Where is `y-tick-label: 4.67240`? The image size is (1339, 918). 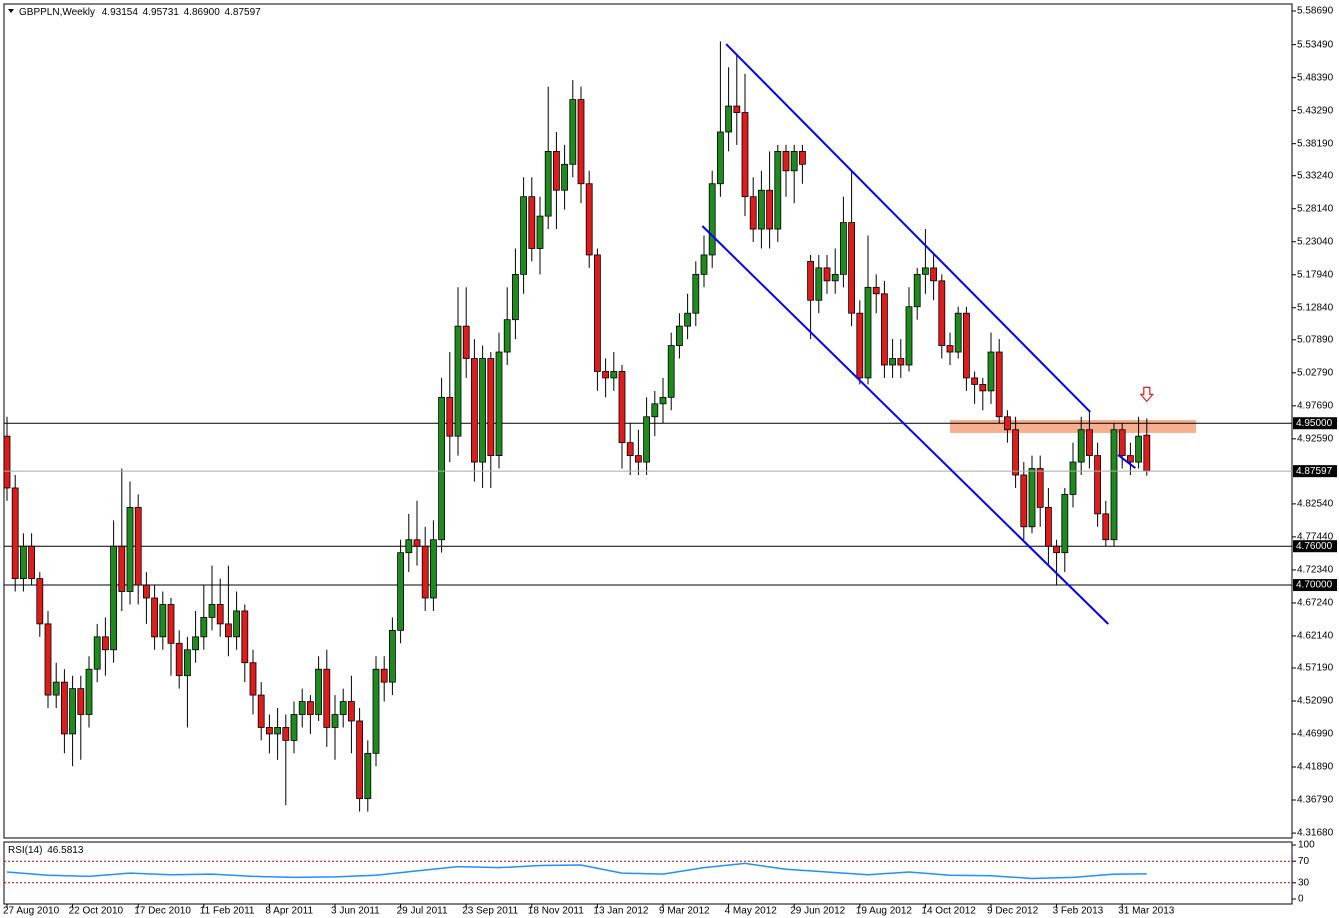 y-tick-label: 4.67240 is located at coordinates (1315, 603).